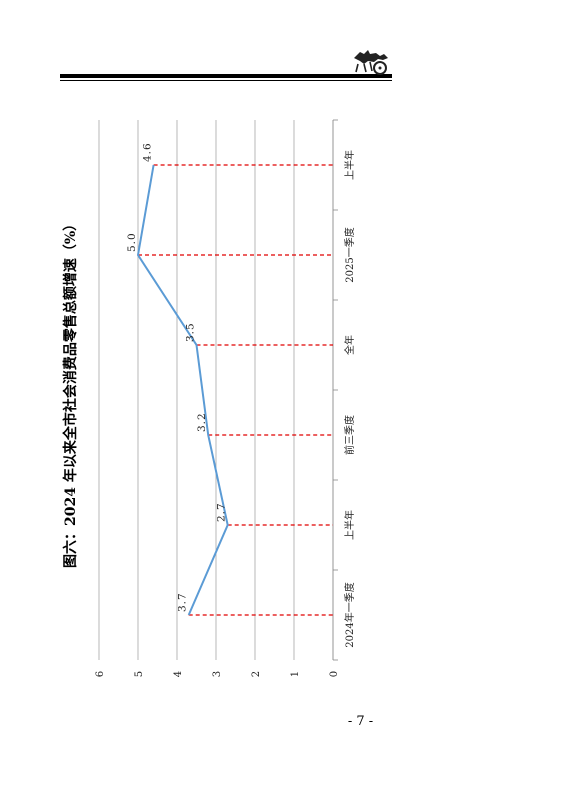 The height and width of the screenshot is (793, 561). Describe the element at coordinates (178, 674) in the screenshot. I see `y-tick-label: 4` at that location.